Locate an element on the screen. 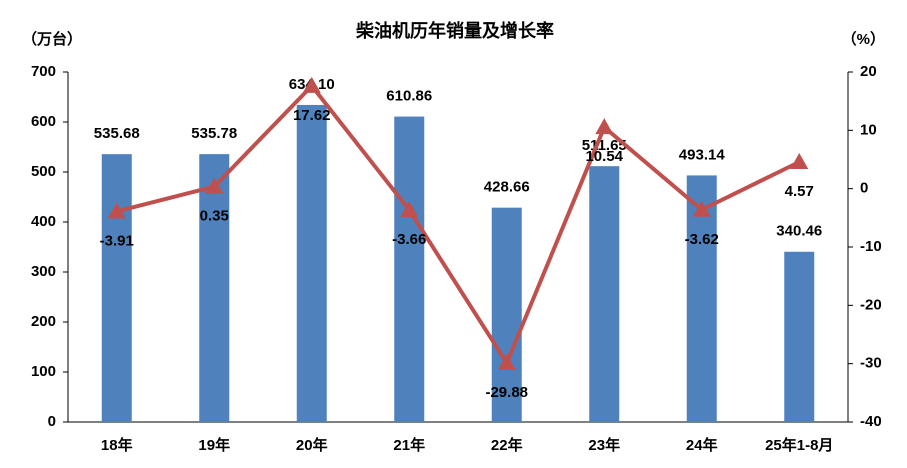  bar-value-label: 340.46 is located at coordinates (799, 231).